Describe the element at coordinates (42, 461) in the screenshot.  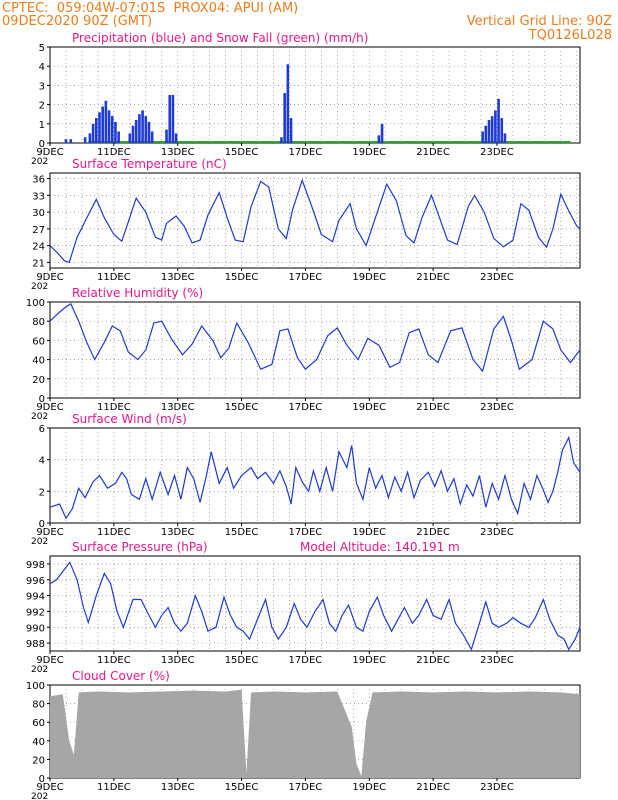
I see `y-tick-label: 4` at that location.